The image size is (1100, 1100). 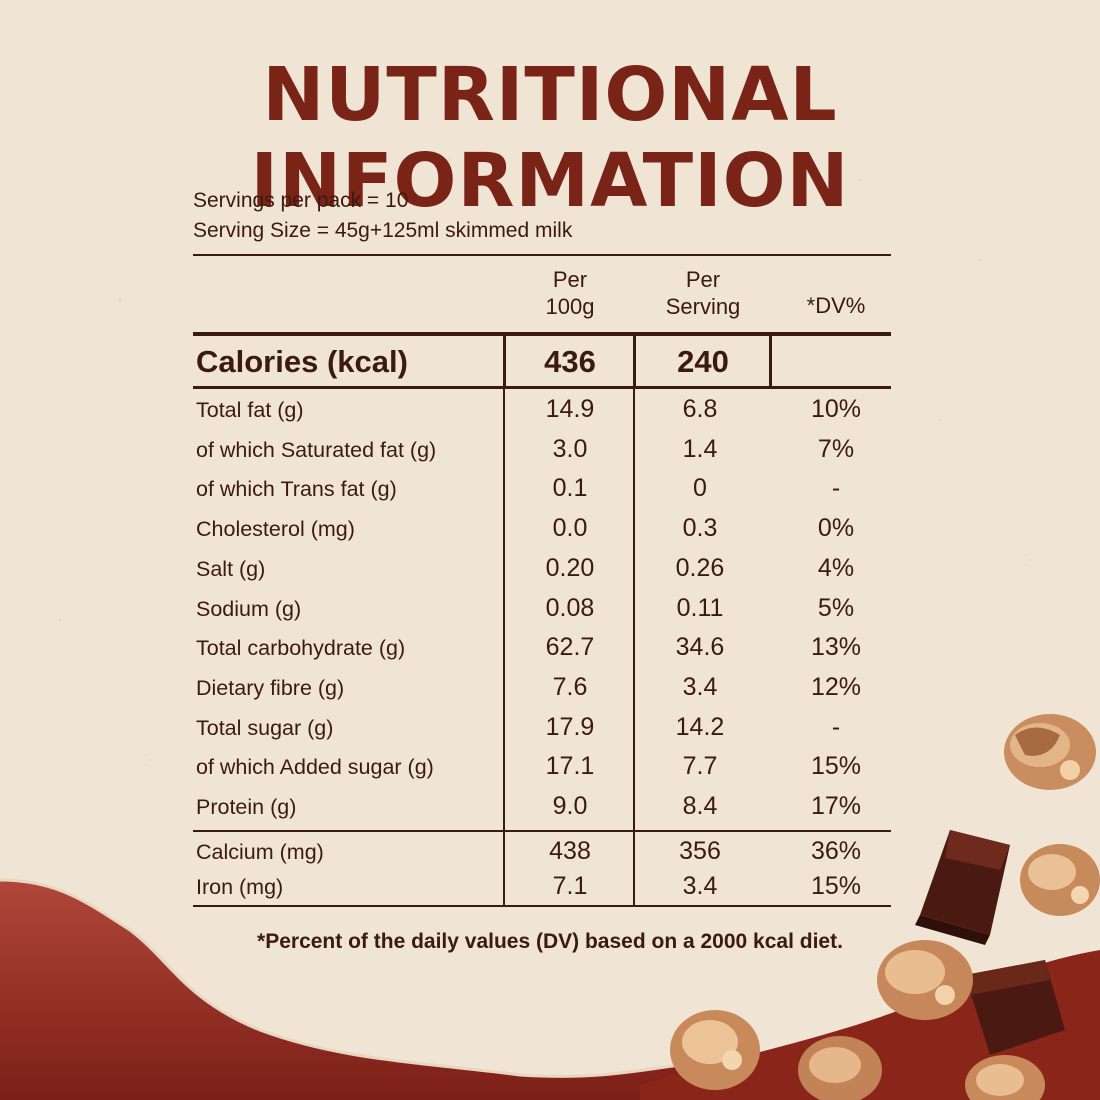 I want to click on nutrient-label: Dietary fibre (g), so click(x=270, y=687).